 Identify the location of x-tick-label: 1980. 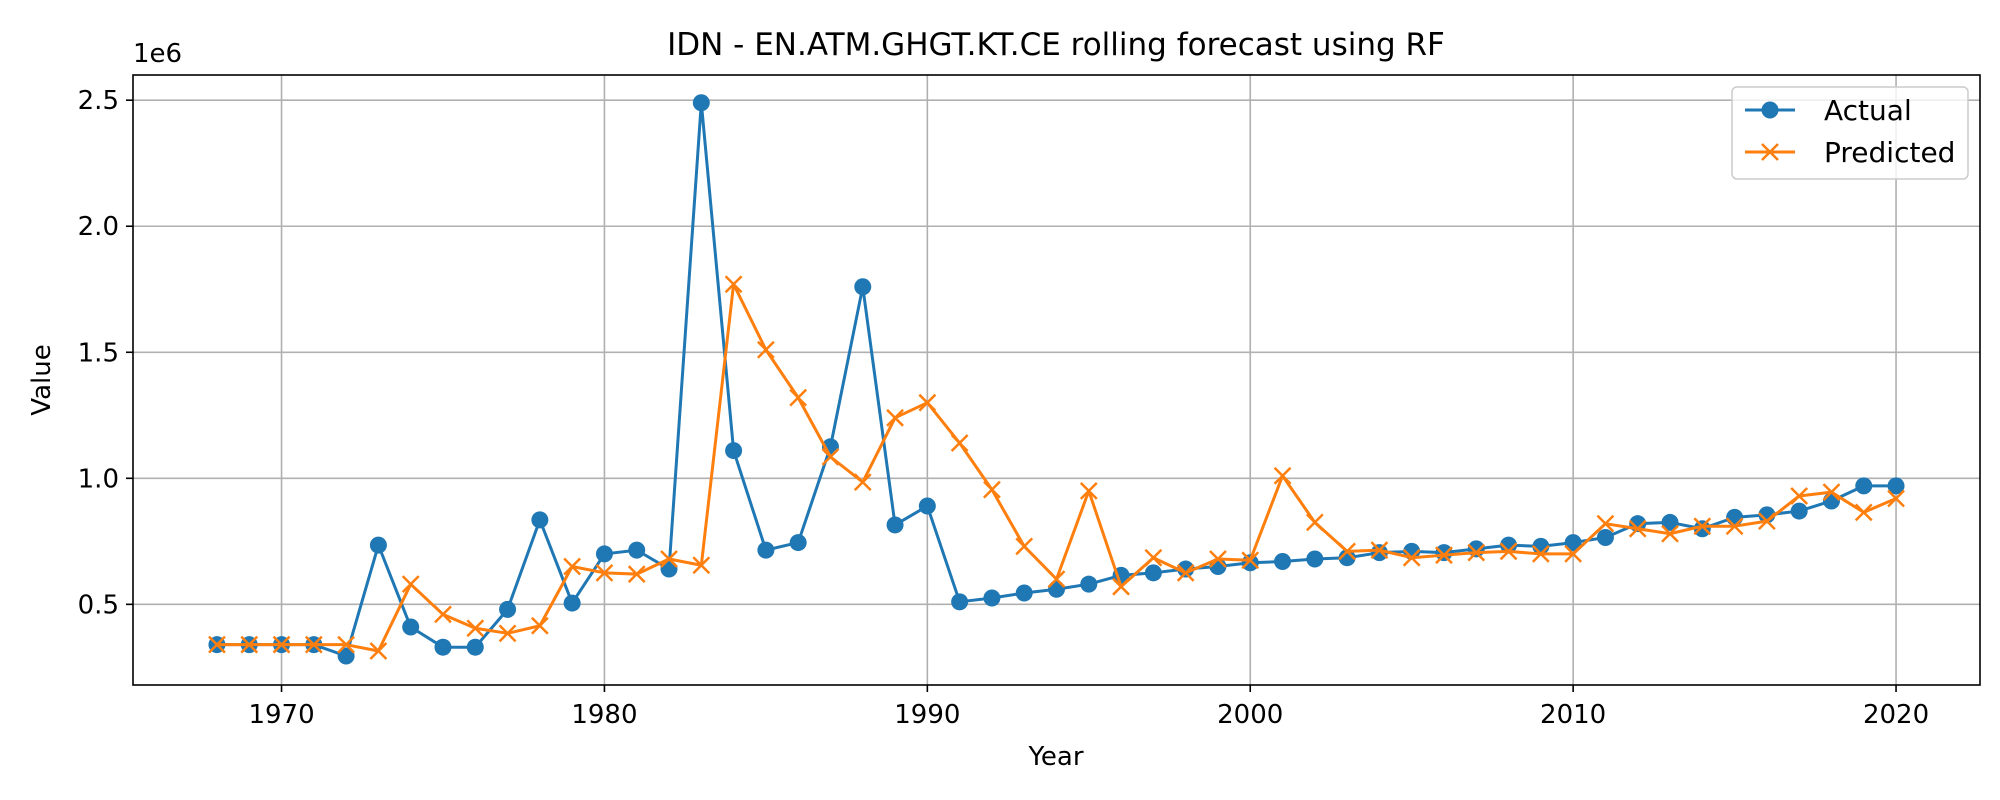
(604, 715).